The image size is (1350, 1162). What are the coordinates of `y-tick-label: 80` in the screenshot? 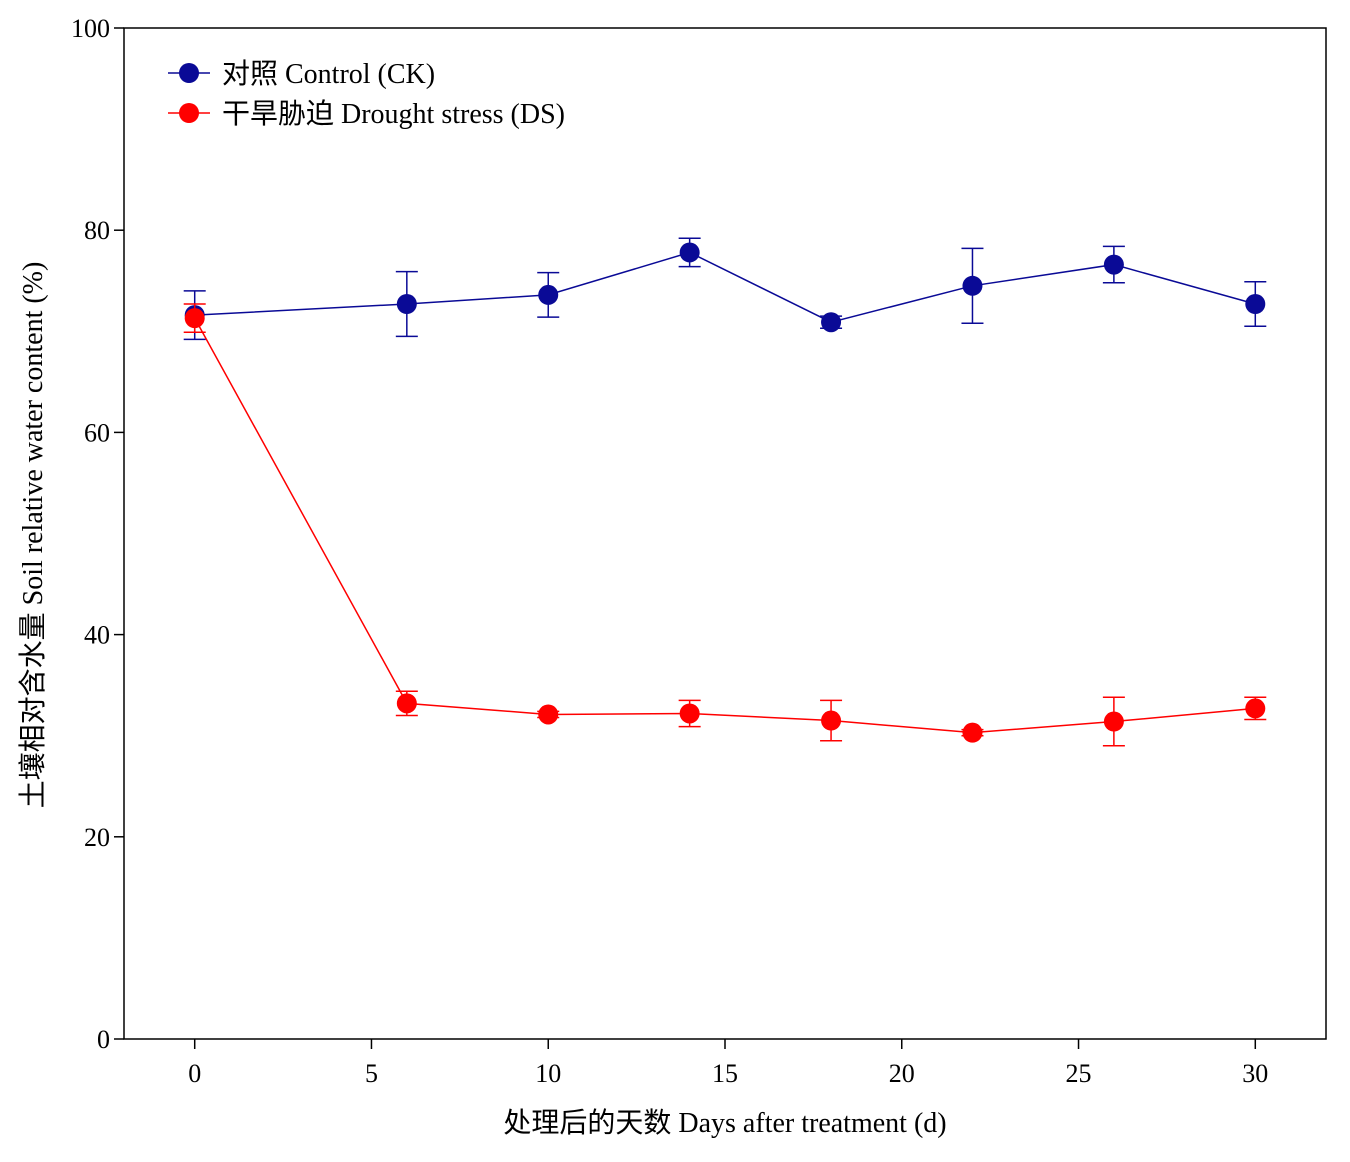 It's located at (97, 230).